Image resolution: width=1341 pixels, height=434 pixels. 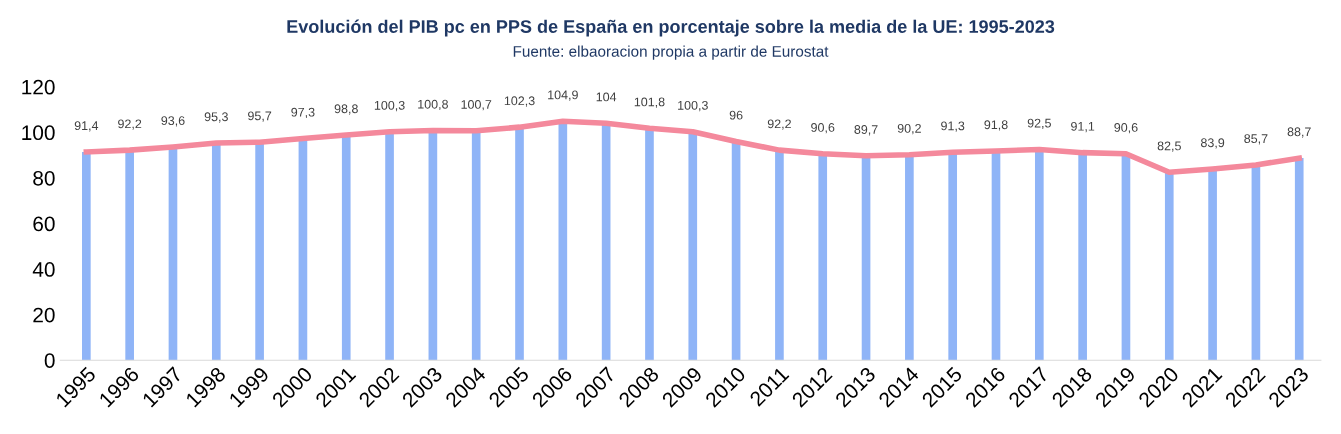 What do you see at coordinates (649, 102) in the screenshot?
I see `data-label: 101,8` at bounding box center [649, 102].